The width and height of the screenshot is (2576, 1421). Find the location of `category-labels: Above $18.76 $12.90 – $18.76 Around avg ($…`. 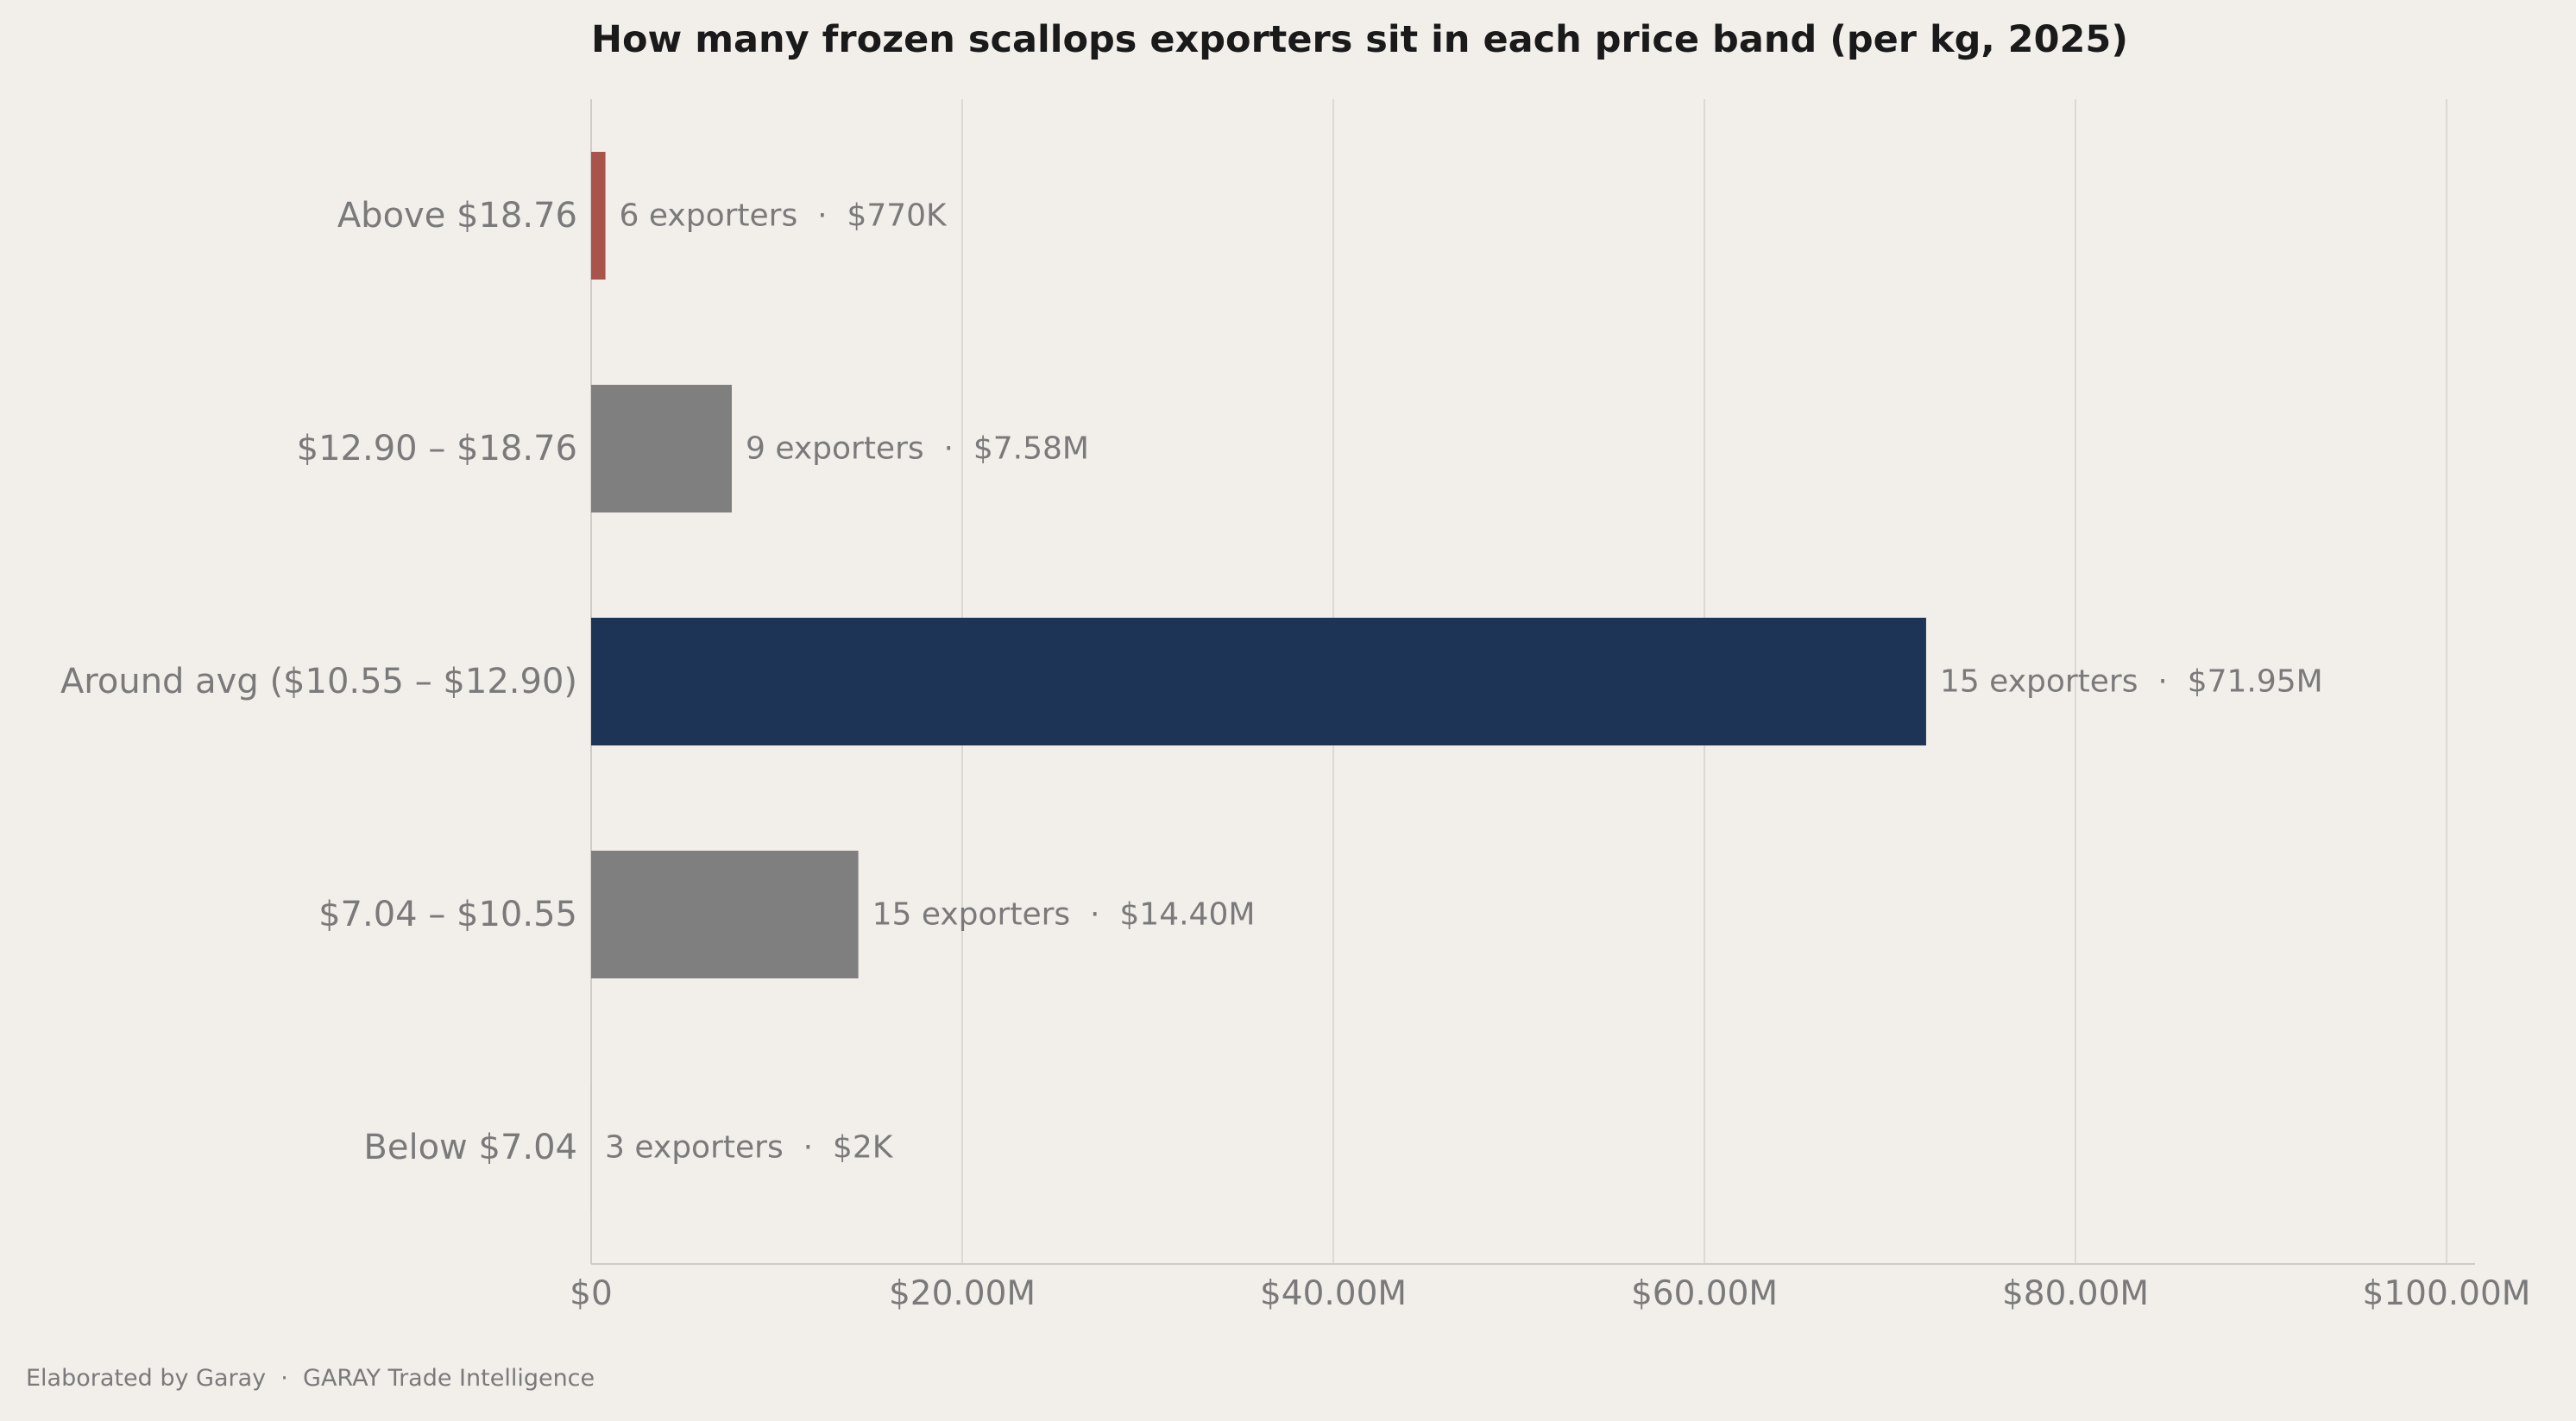

category-labels: Above $18.76 $12.90 – $18.76 Around avg ($… is located at coordinates (318, 681).